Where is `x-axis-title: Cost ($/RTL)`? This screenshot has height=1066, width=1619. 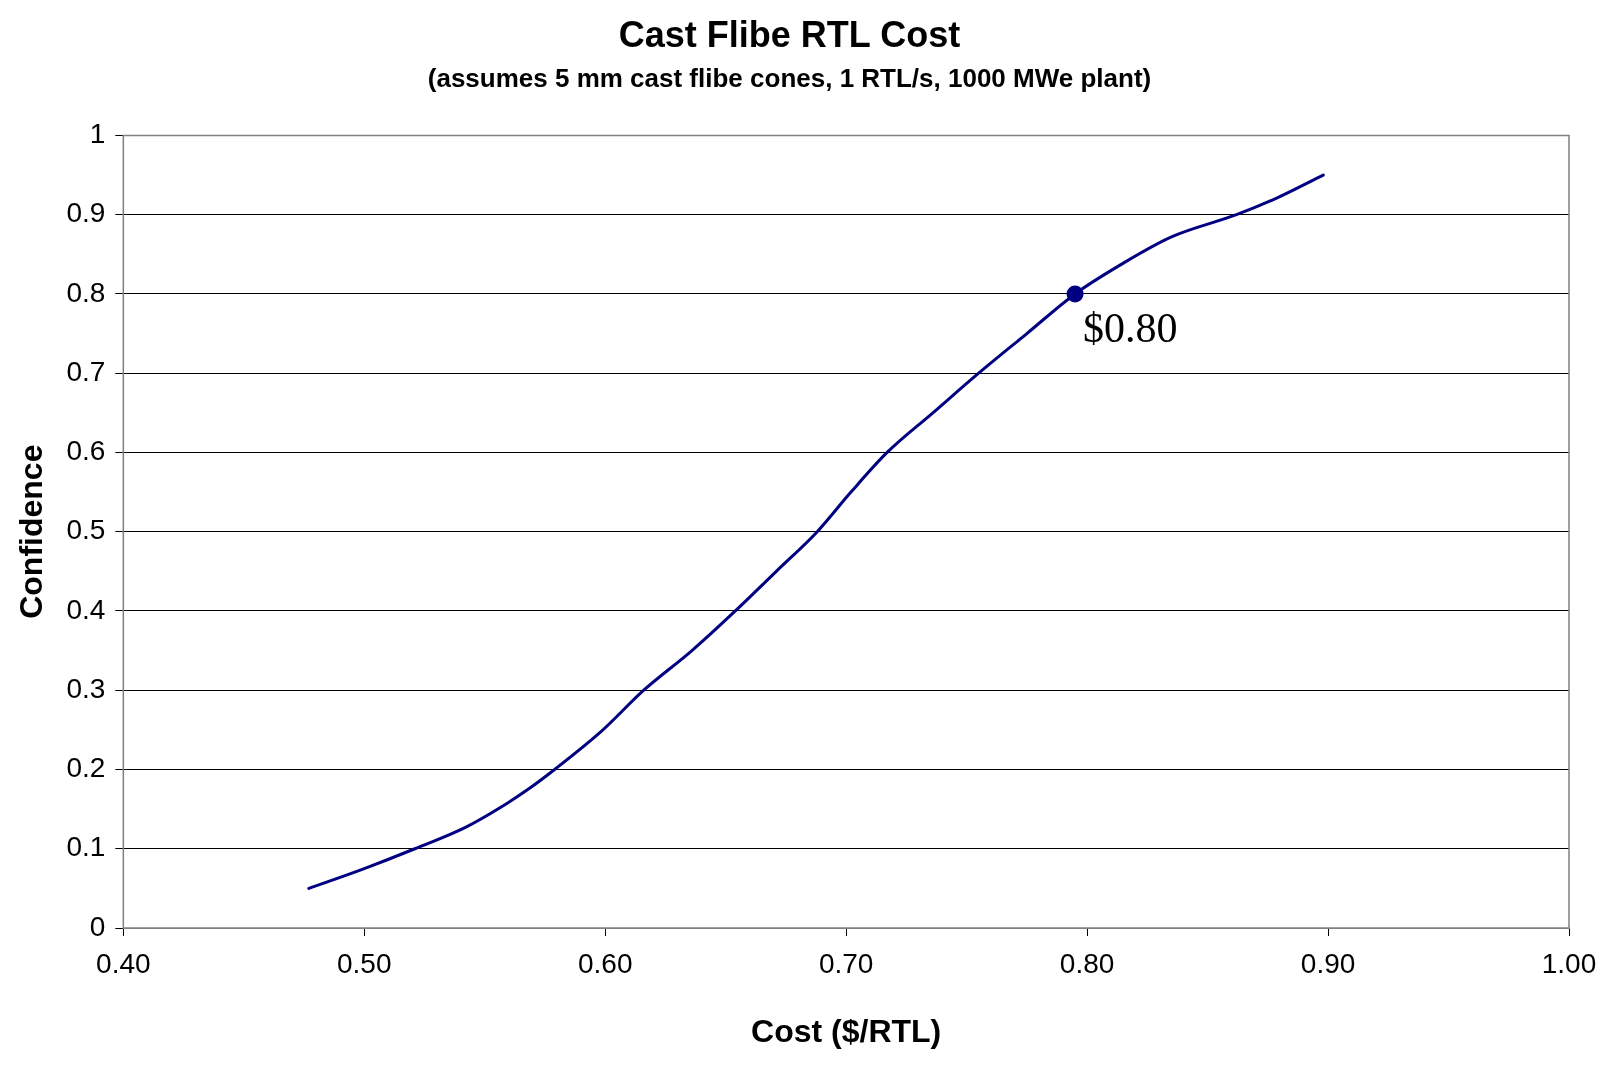
x-axis-title: Cost ($/RTL) is located at coordinates (846, 1030).